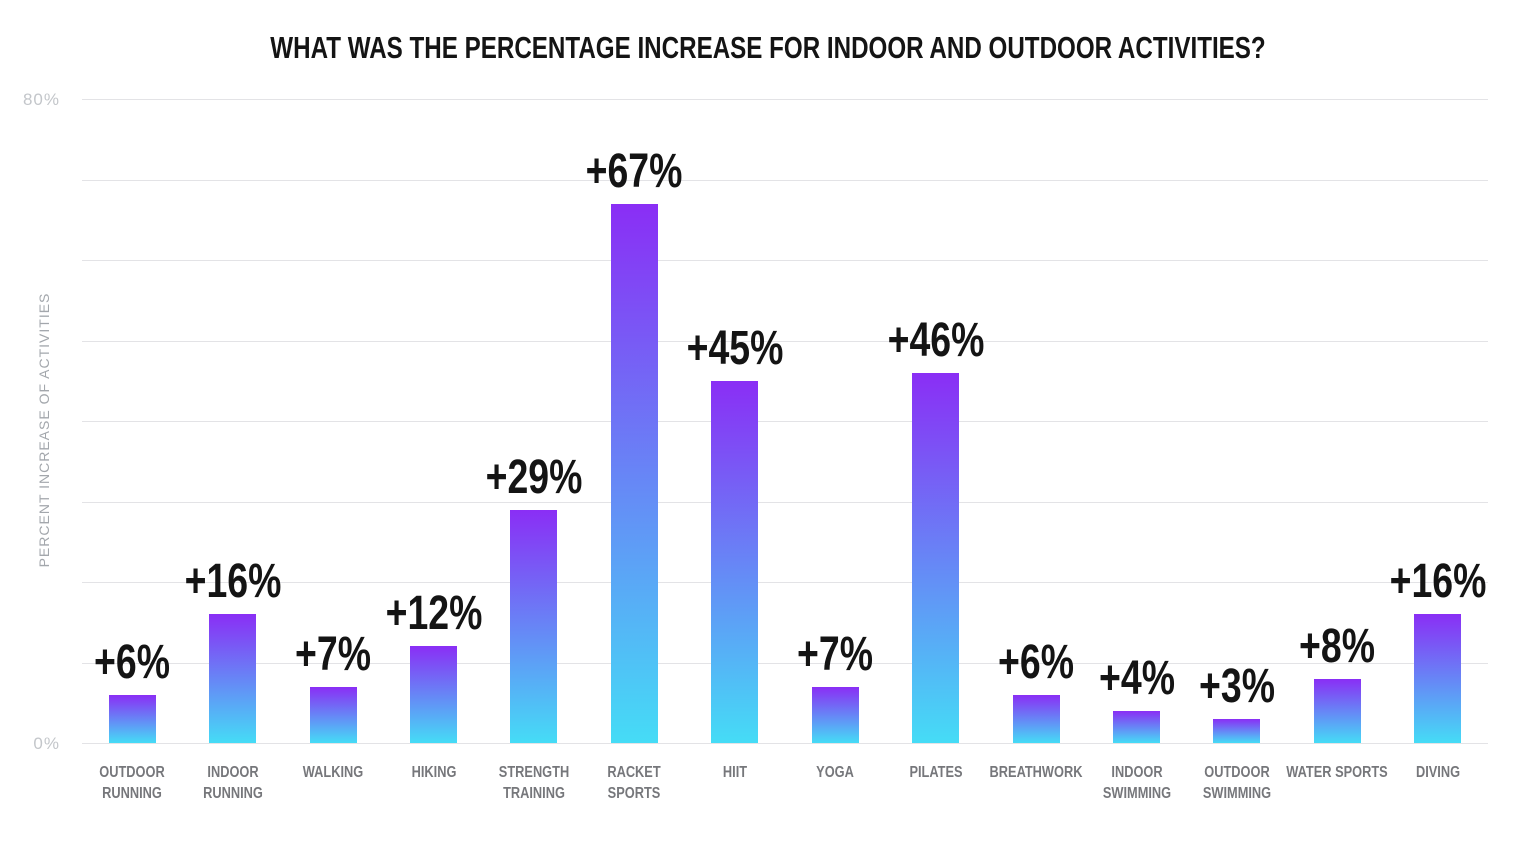  I want to click on bar-yoga, so click(835, 714).